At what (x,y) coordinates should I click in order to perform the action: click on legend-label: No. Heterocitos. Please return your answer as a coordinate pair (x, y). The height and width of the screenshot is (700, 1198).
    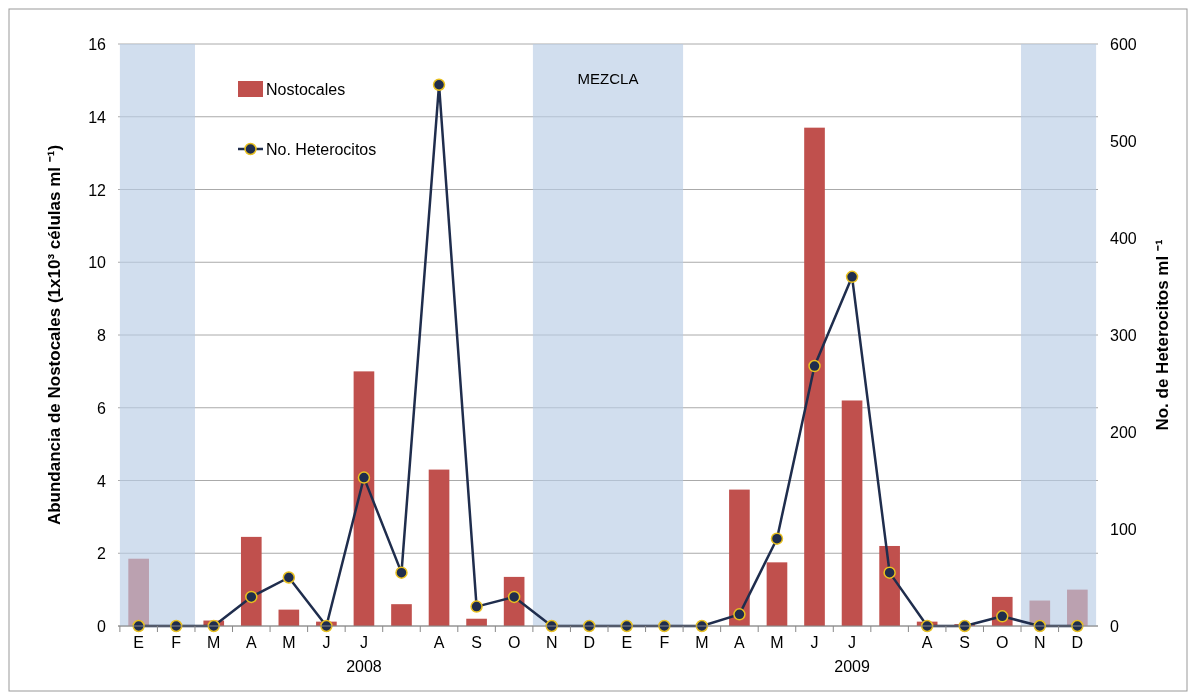
    Looking at the image, I should click on (321, 149).